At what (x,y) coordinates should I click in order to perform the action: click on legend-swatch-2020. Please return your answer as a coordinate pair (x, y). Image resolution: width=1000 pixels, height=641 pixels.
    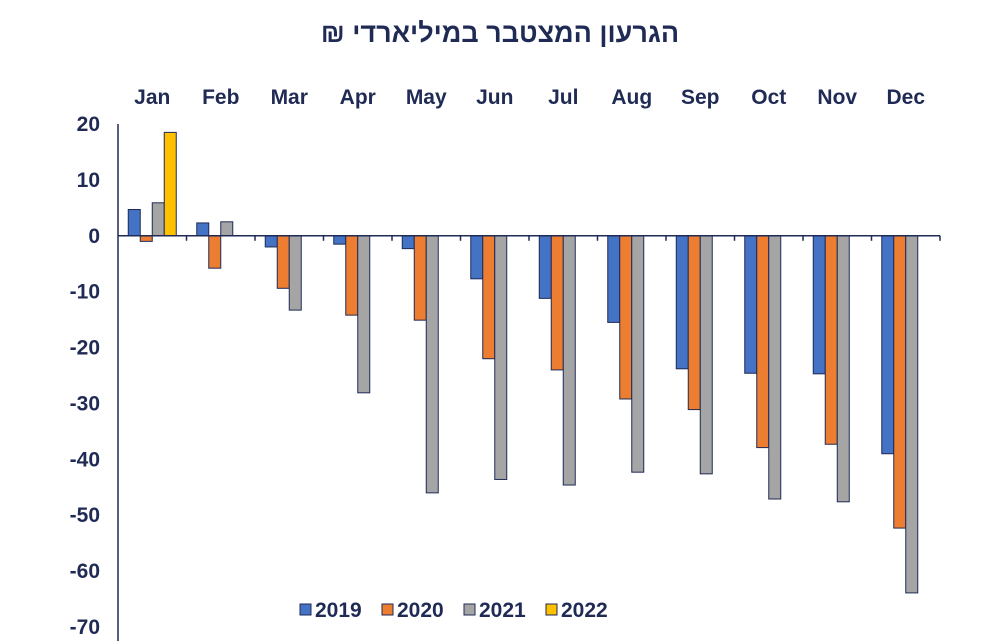
    Looking at the image, I should click on (387, 609).